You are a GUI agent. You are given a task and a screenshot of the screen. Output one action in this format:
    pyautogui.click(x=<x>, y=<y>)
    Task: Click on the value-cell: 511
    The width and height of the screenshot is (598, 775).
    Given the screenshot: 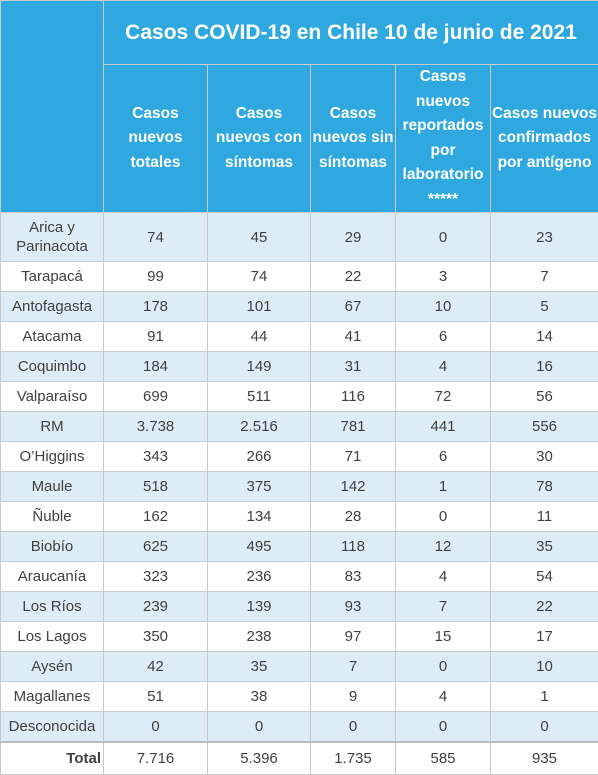 What is the action you would take?
    pyautogui.click(x=259, y=397)
    